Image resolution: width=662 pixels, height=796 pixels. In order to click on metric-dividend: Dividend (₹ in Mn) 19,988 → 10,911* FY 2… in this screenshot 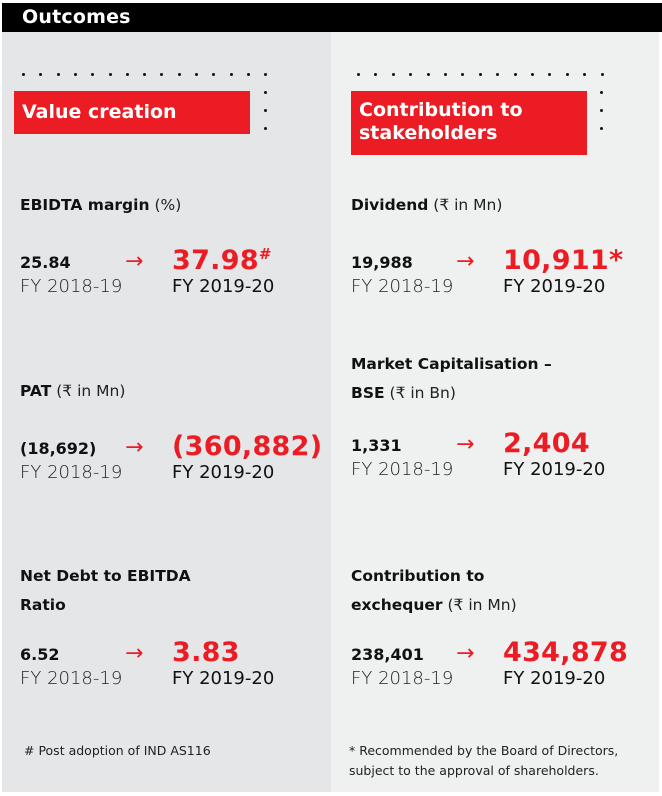, I will do `click(501, 245)`.